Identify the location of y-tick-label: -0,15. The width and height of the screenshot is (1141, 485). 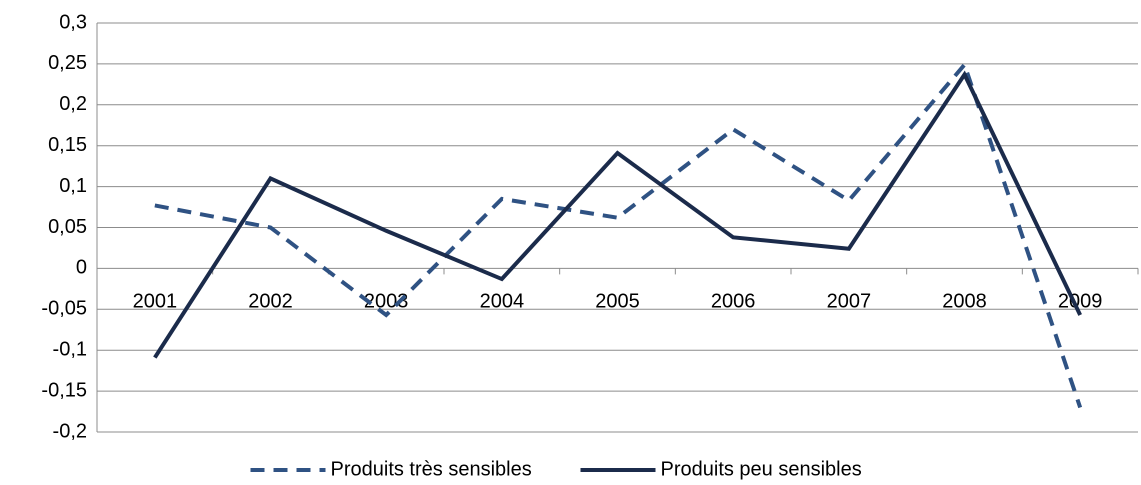
(64, 390).